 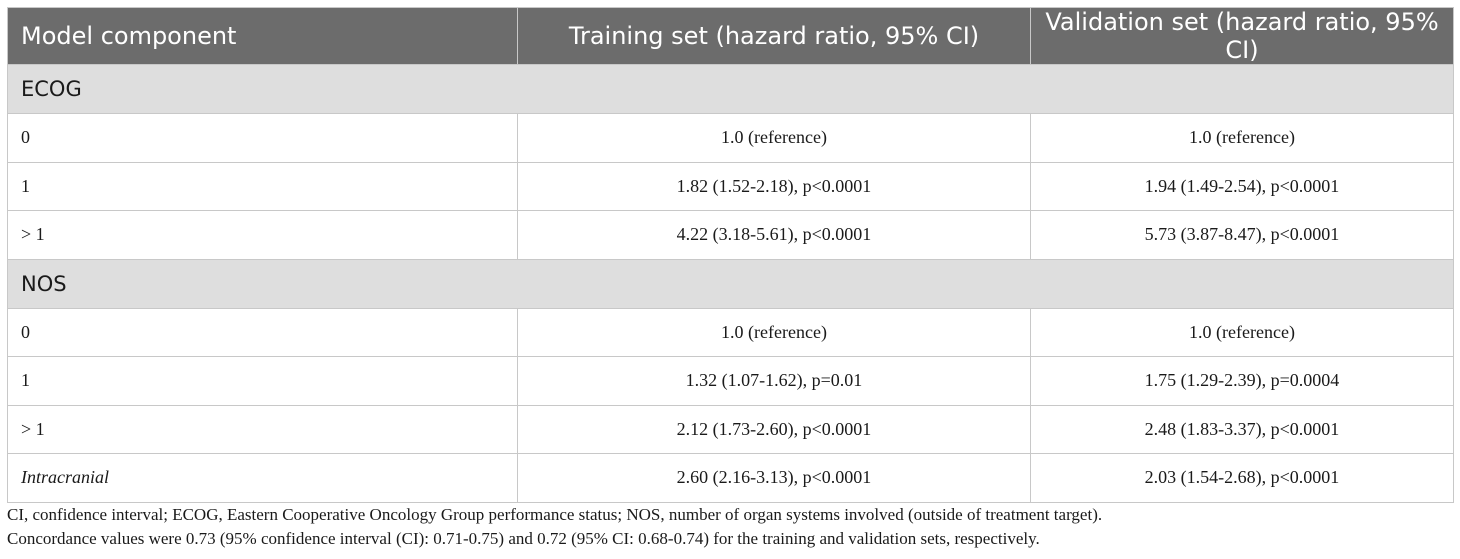 What do you see at coordinates (1242, 381) in the screenshot?
I see `validation-value: 1.75 (1.29-2.39), p=0.0004` at bounding box center [1242, 381].